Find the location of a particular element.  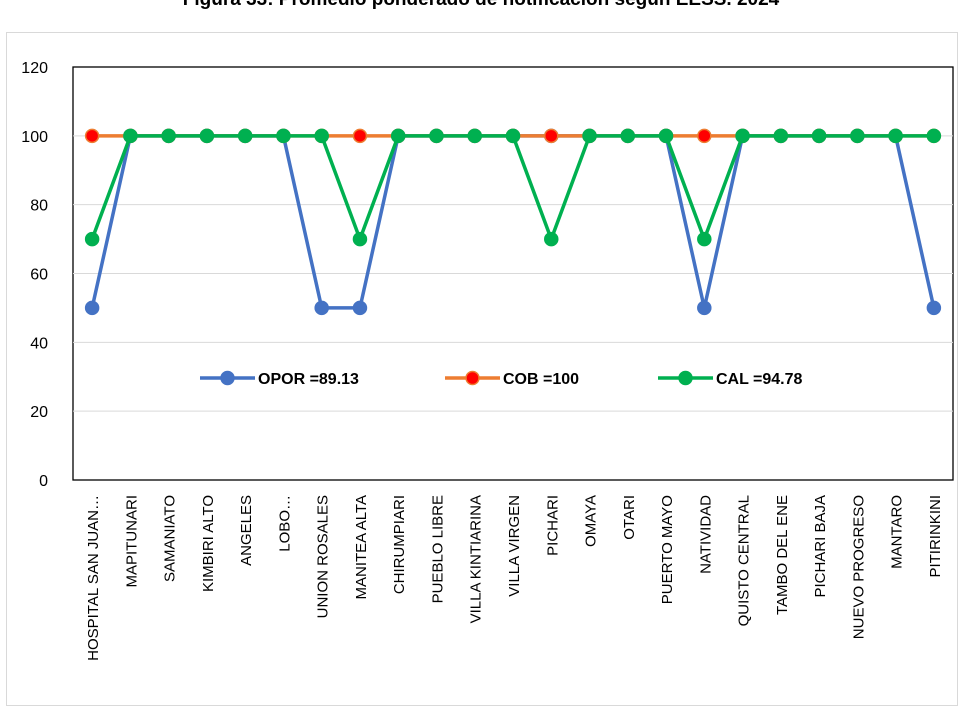

x-tick-label: ANGELES is located at coordinates (246, 530).